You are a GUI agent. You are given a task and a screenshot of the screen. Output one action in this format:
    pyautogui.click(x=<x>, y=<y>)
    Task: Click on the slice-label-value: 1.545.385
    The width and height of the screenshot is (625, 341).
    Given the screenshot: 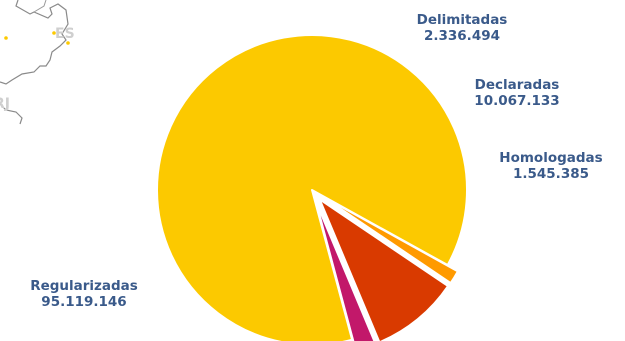 What is the action you would take?
    pyautogui.click(x=550, y=174)
    